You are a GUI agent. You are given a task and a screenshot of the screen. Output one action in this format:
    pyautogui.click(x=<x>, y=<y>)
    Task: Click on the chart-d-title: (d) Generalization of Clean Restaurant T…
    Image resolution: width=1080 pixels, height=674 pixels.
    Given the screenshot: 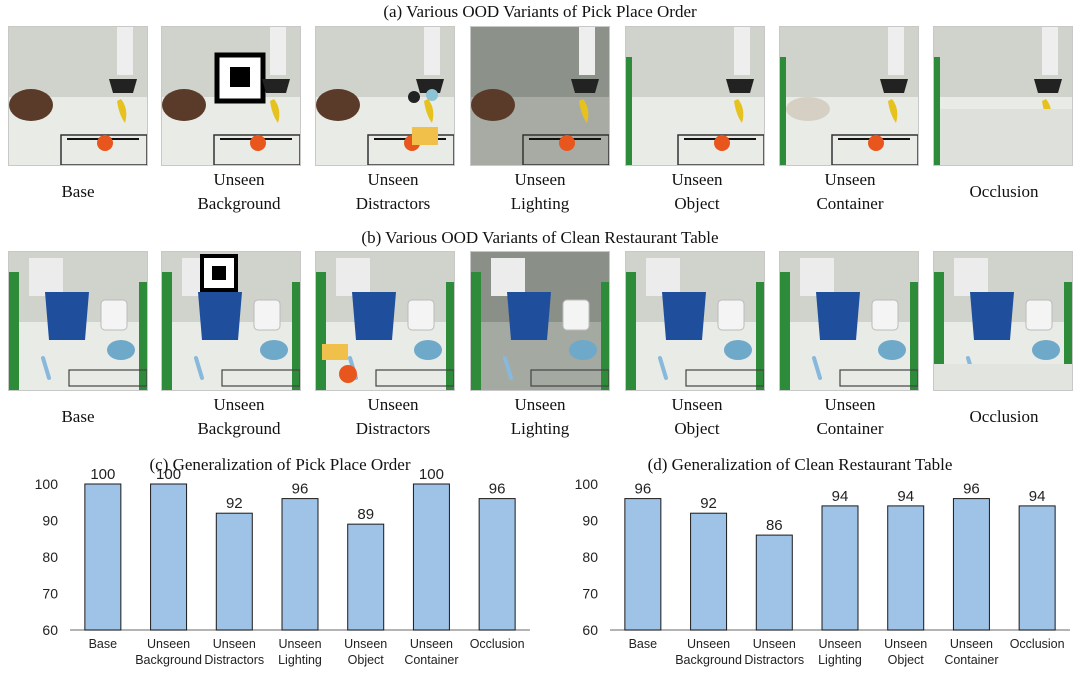 What is the action you would take?
    pyautogui.click(x=800, y=464)
    